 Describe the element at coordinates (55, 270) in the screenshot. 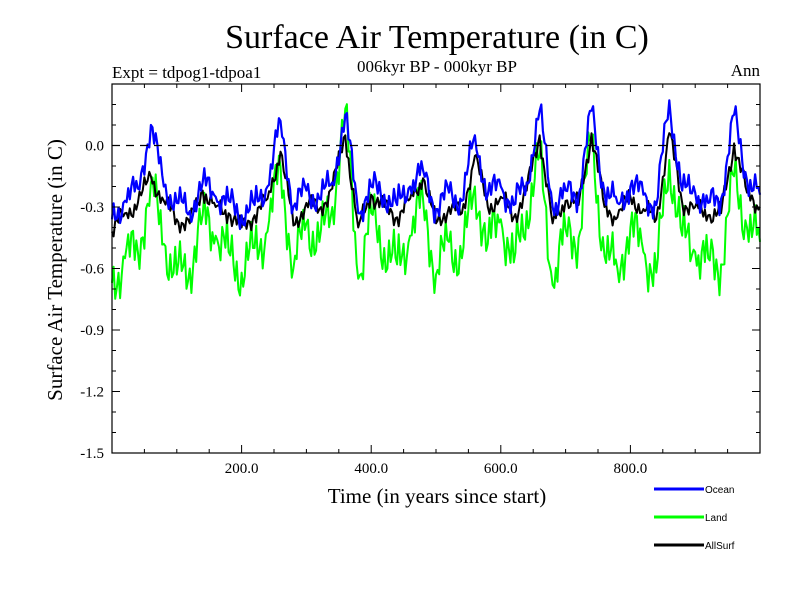

I see `y-axis-label: Surface Air Temperature (in C)` at that location.